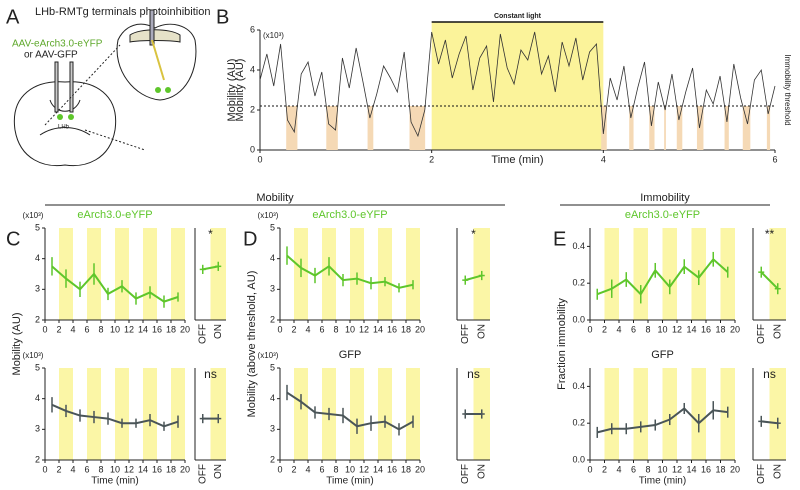  Describe the element at coordinates (665, 128) in the screenshot. I see `immobility-band` at that location.